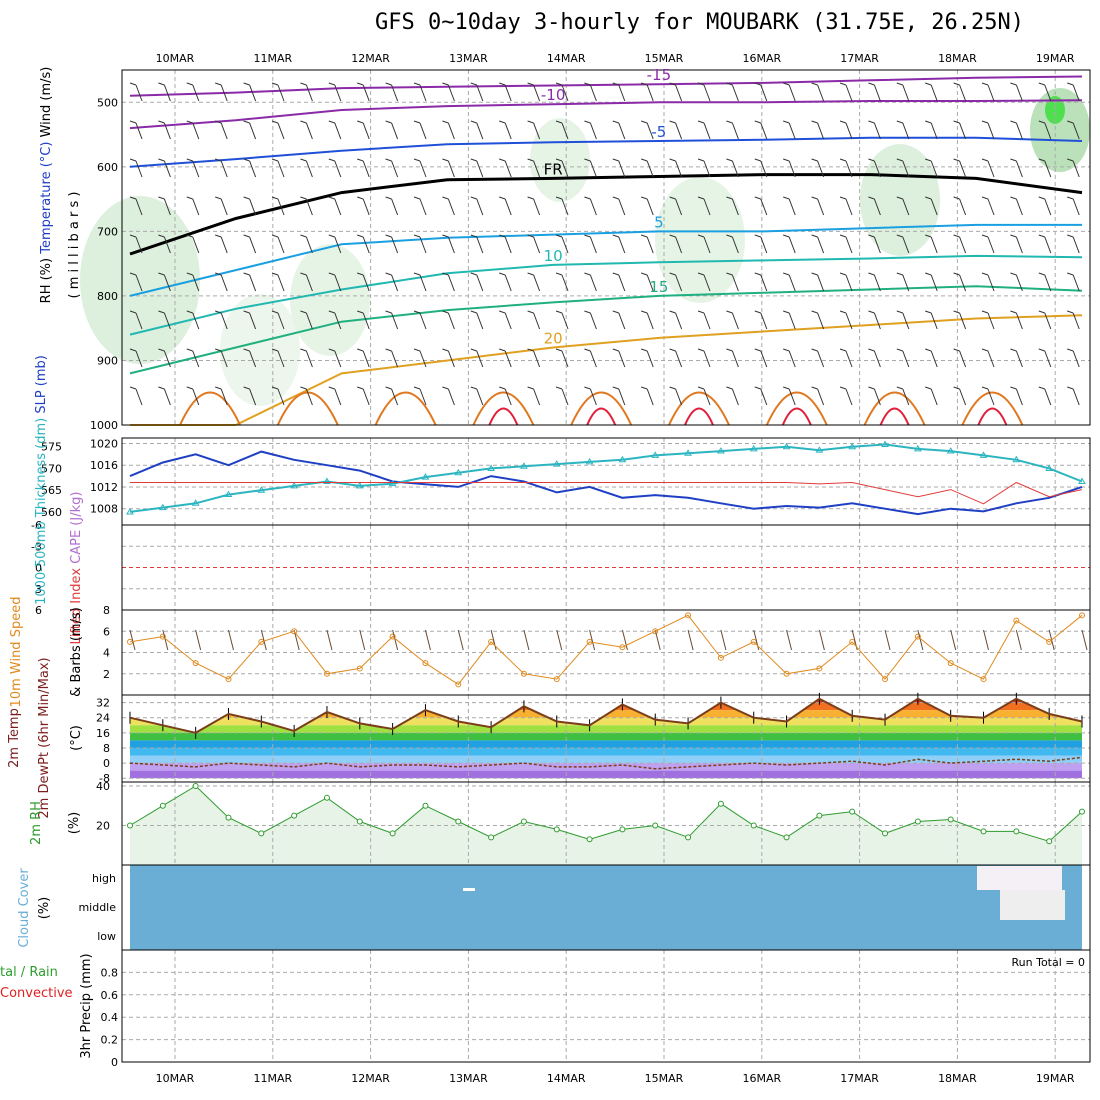 The height and width of the screenshot is (1100, 1100). What do you see at coordinates (606, 295) in the screenshot?
I see `isotherm-line` at bounding box center [606, 295].